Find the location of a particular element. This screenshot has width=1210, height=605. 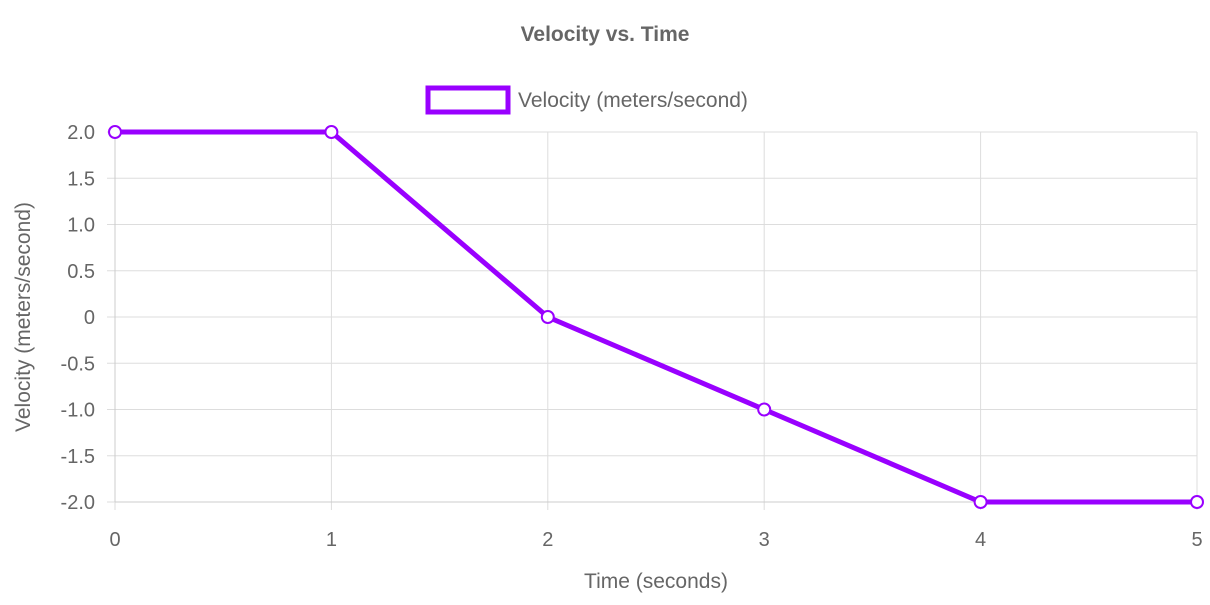

x-axis-ticks: 0 1 2 3 4 5 is located at coordinates (655, 540).